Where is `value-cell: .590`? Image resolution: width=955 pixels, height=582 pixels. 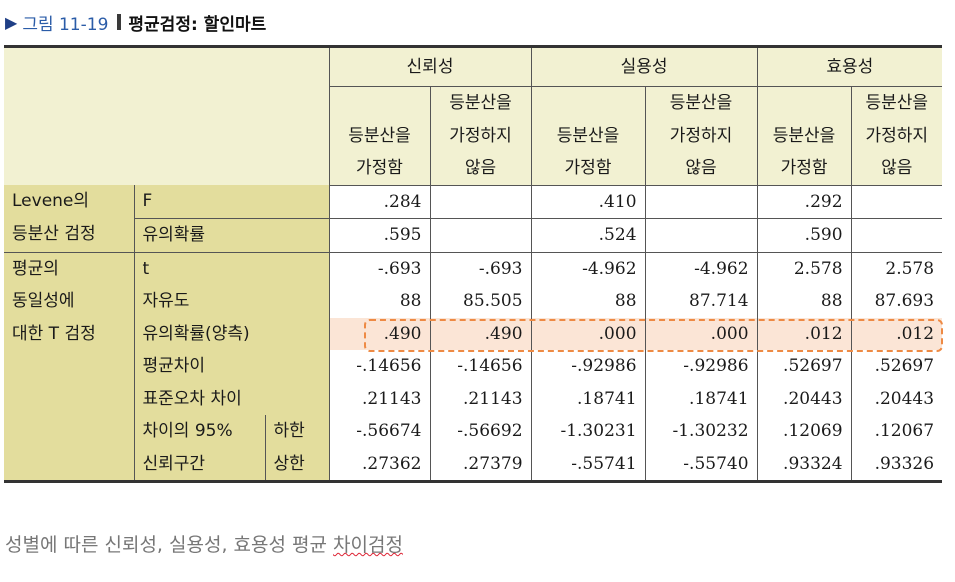 value-cell: .590 is located at coordinates (804, 235).